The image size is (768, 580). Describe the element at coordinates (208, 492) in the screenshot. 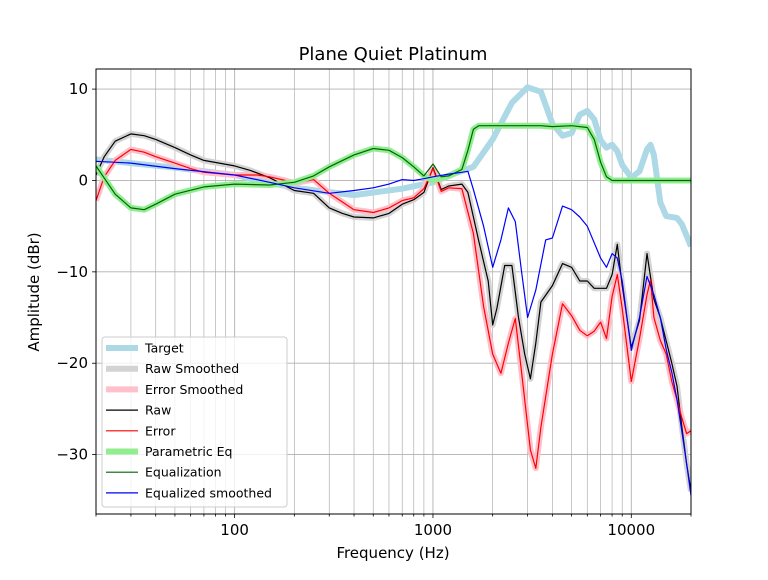

I see `legend-label-equalized-smoothed: Equalized smoothed` at that location.